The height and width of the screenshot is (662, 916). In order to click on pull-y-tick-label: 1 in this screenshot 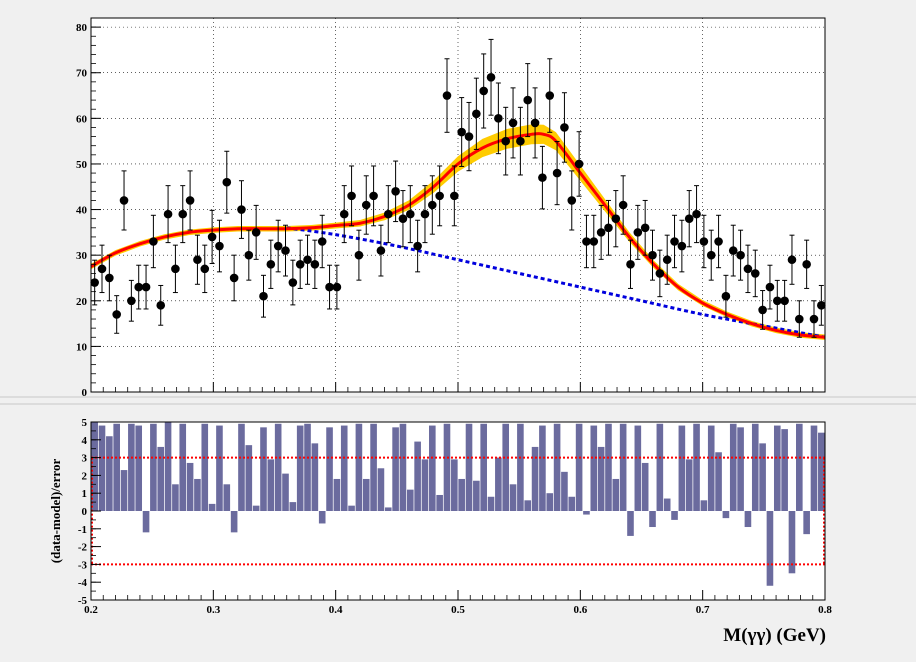, I will do `click(85, 494)`.